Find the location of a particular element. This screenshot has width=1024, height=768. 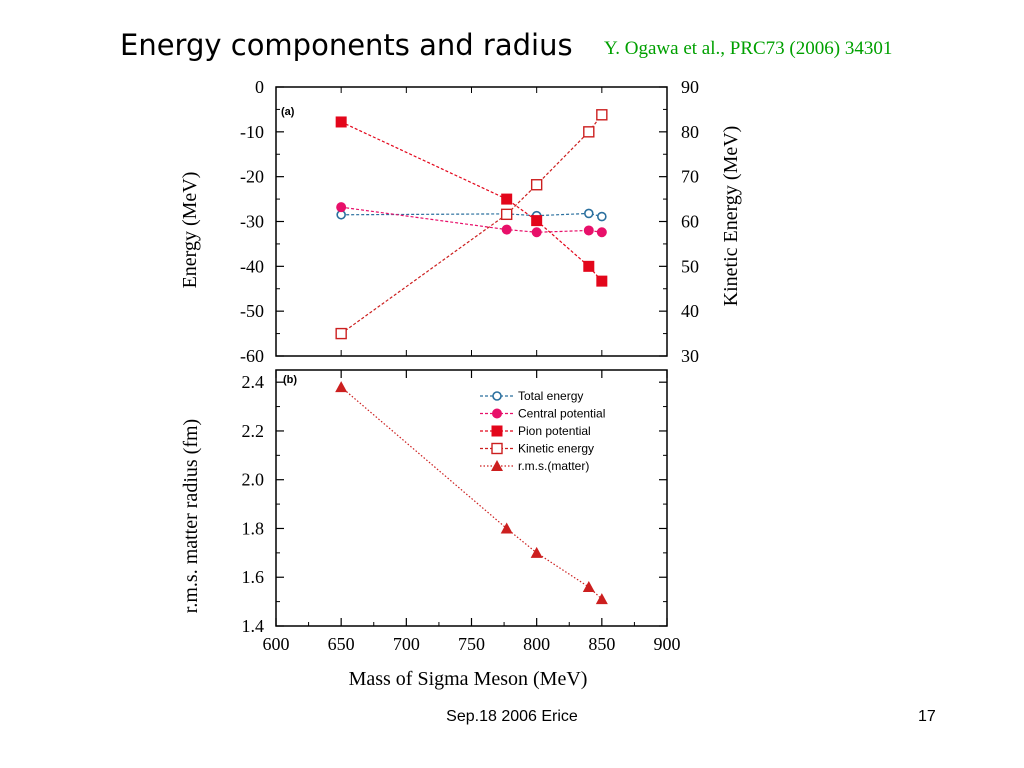

panel-b-frame is located at coordinates (471, 498).